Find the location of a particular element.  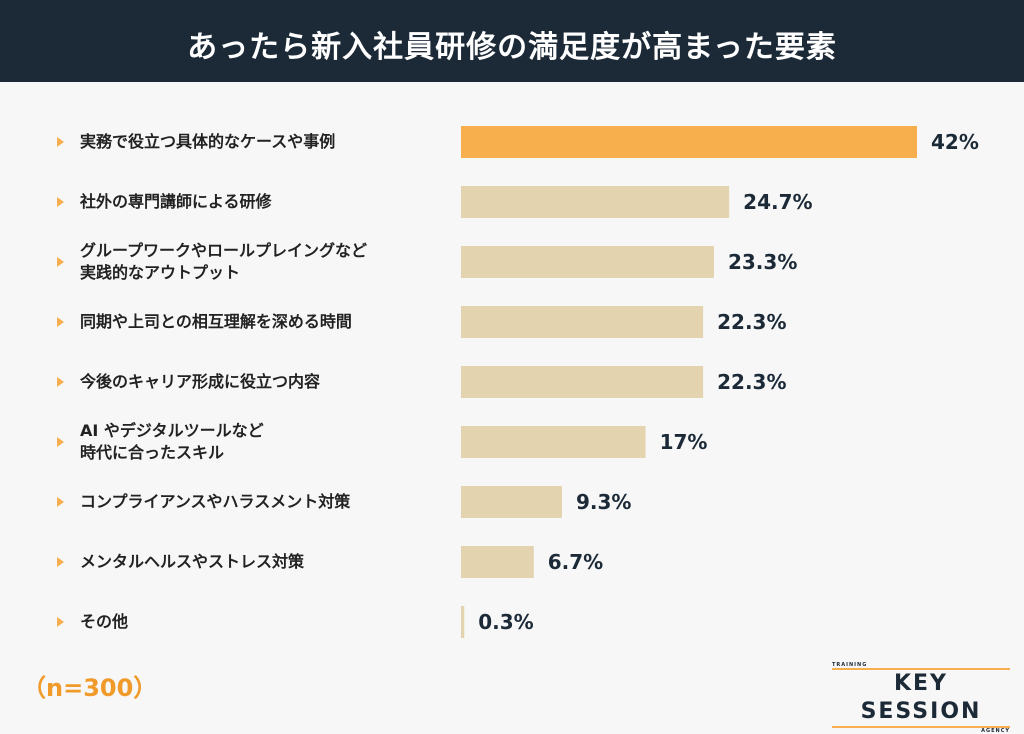

value-label: 17% is located at coordinates (683, 442).